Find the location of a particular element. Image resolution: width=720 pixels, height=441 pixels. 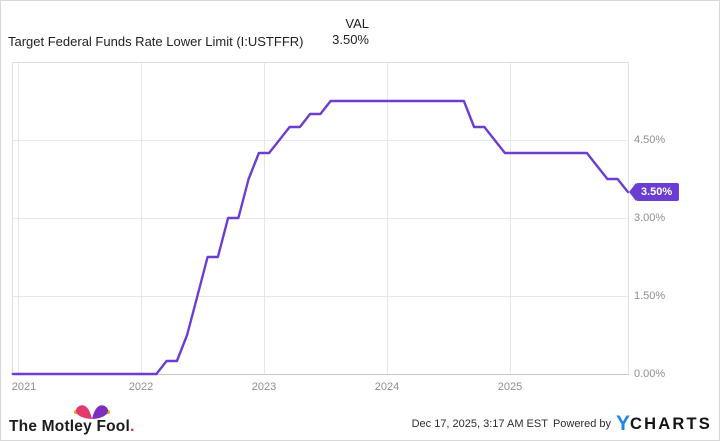

val-column-header: VAL is located at coordinates (357, 23).